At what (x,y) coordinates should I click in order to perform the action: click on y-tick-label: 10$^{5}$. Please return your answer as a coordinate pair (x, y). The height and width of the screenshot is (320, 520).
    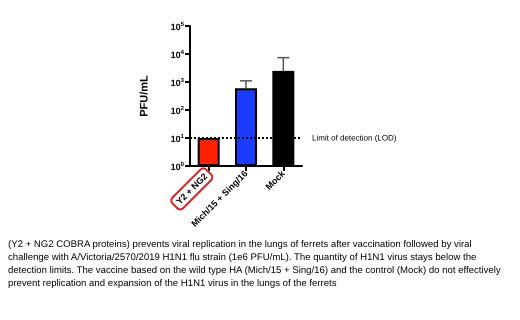
    Looking at the image, I should click on (177, 26).